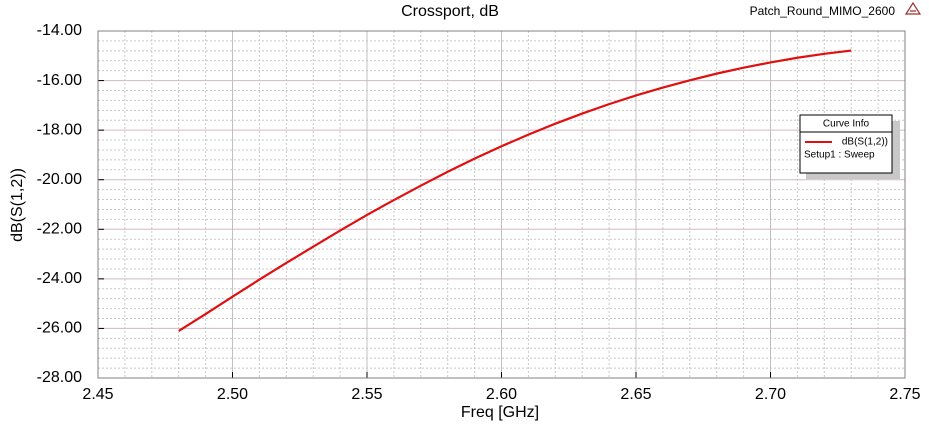 This screenshot has width=929, height=429. Describe the element at coordinates (450, 11) in the screenshot. I see `chart-title: Crossport, dB` at that location.